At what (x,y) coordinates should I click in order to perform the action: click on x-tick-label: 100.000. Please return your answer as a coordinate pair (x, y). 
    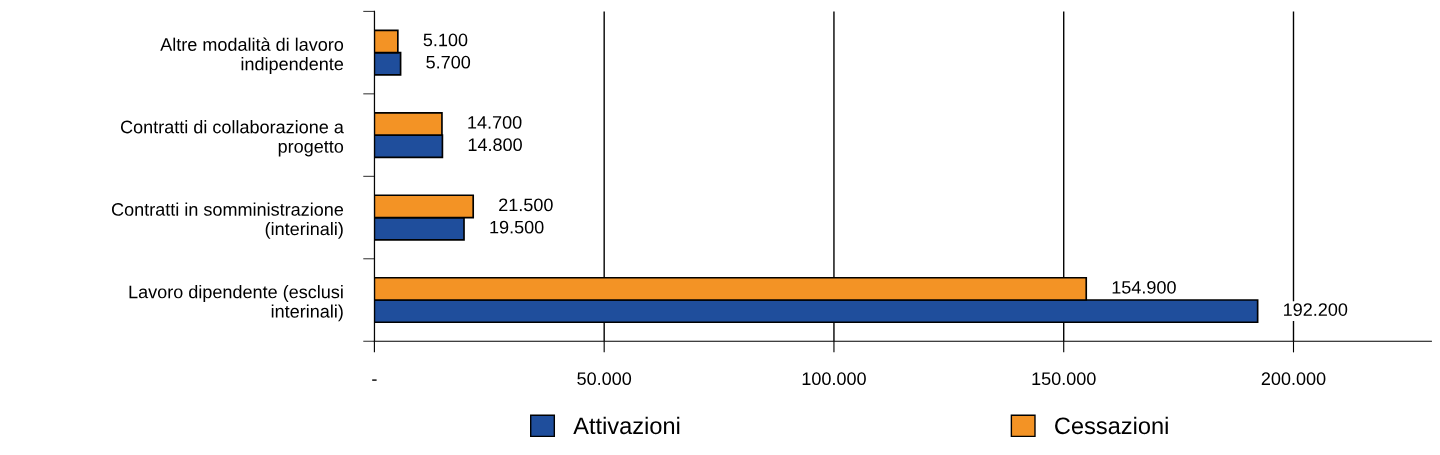
    Looking at the image, I should click on (834, 379).